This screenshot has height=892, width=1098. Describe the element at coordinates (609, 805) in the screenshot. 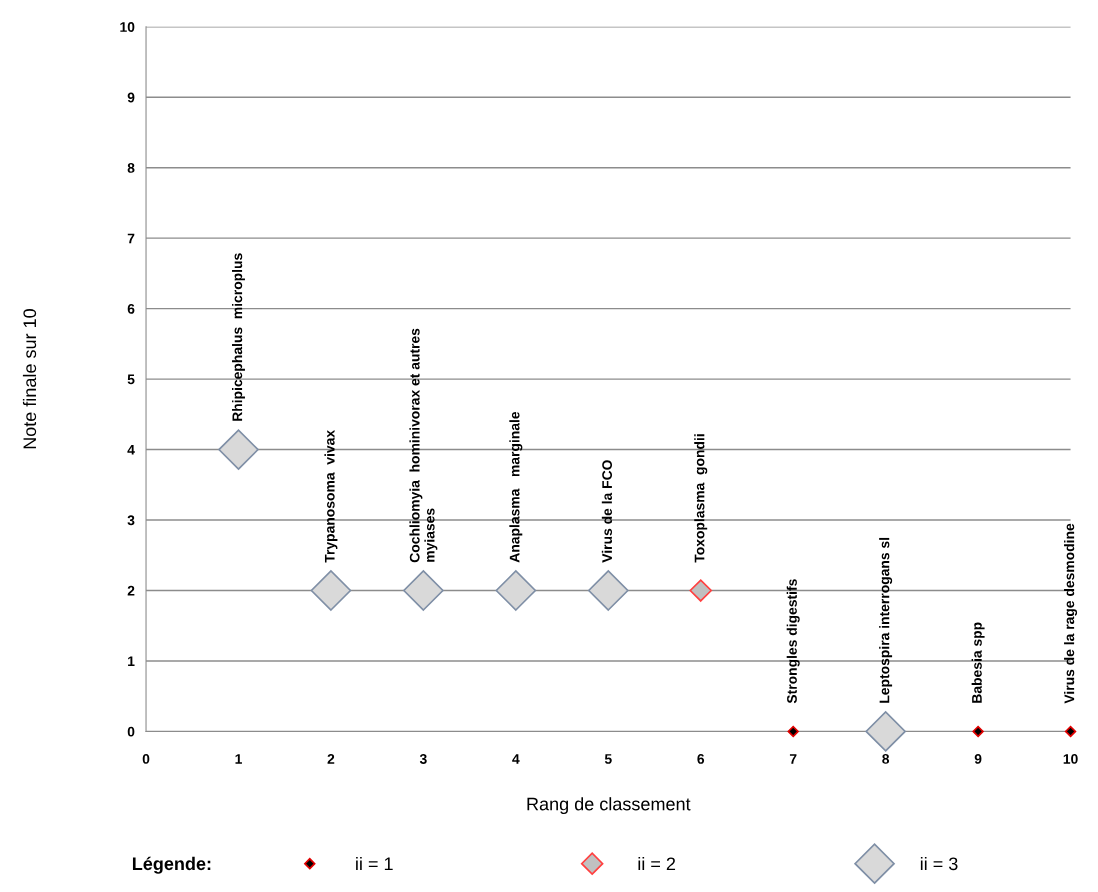

I see `x-axis-title: Rang de classement` at that location.